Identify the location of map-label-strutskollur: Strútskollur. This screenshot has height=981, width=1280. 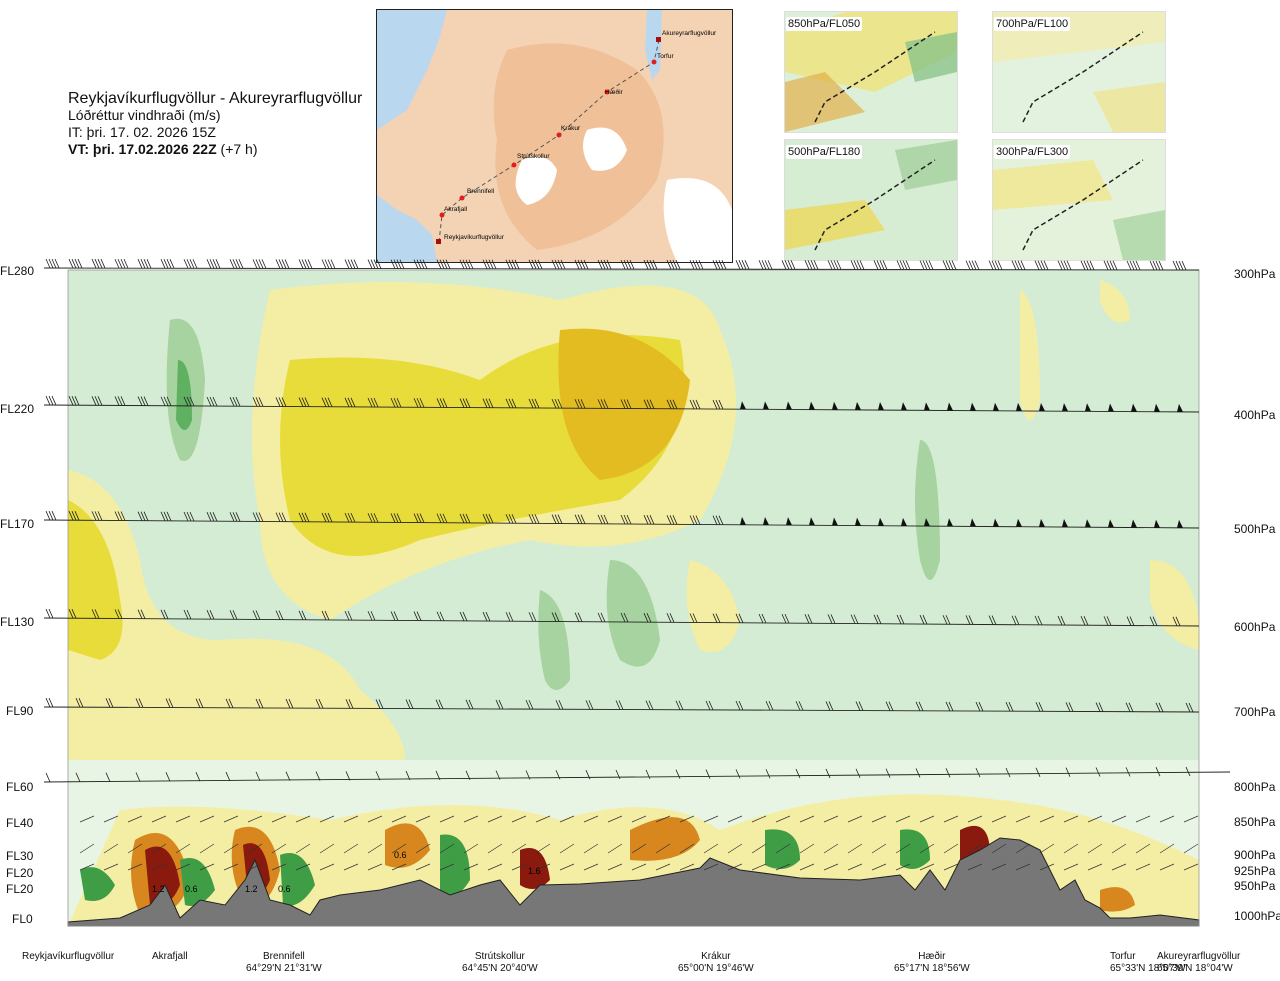
(533, 156).